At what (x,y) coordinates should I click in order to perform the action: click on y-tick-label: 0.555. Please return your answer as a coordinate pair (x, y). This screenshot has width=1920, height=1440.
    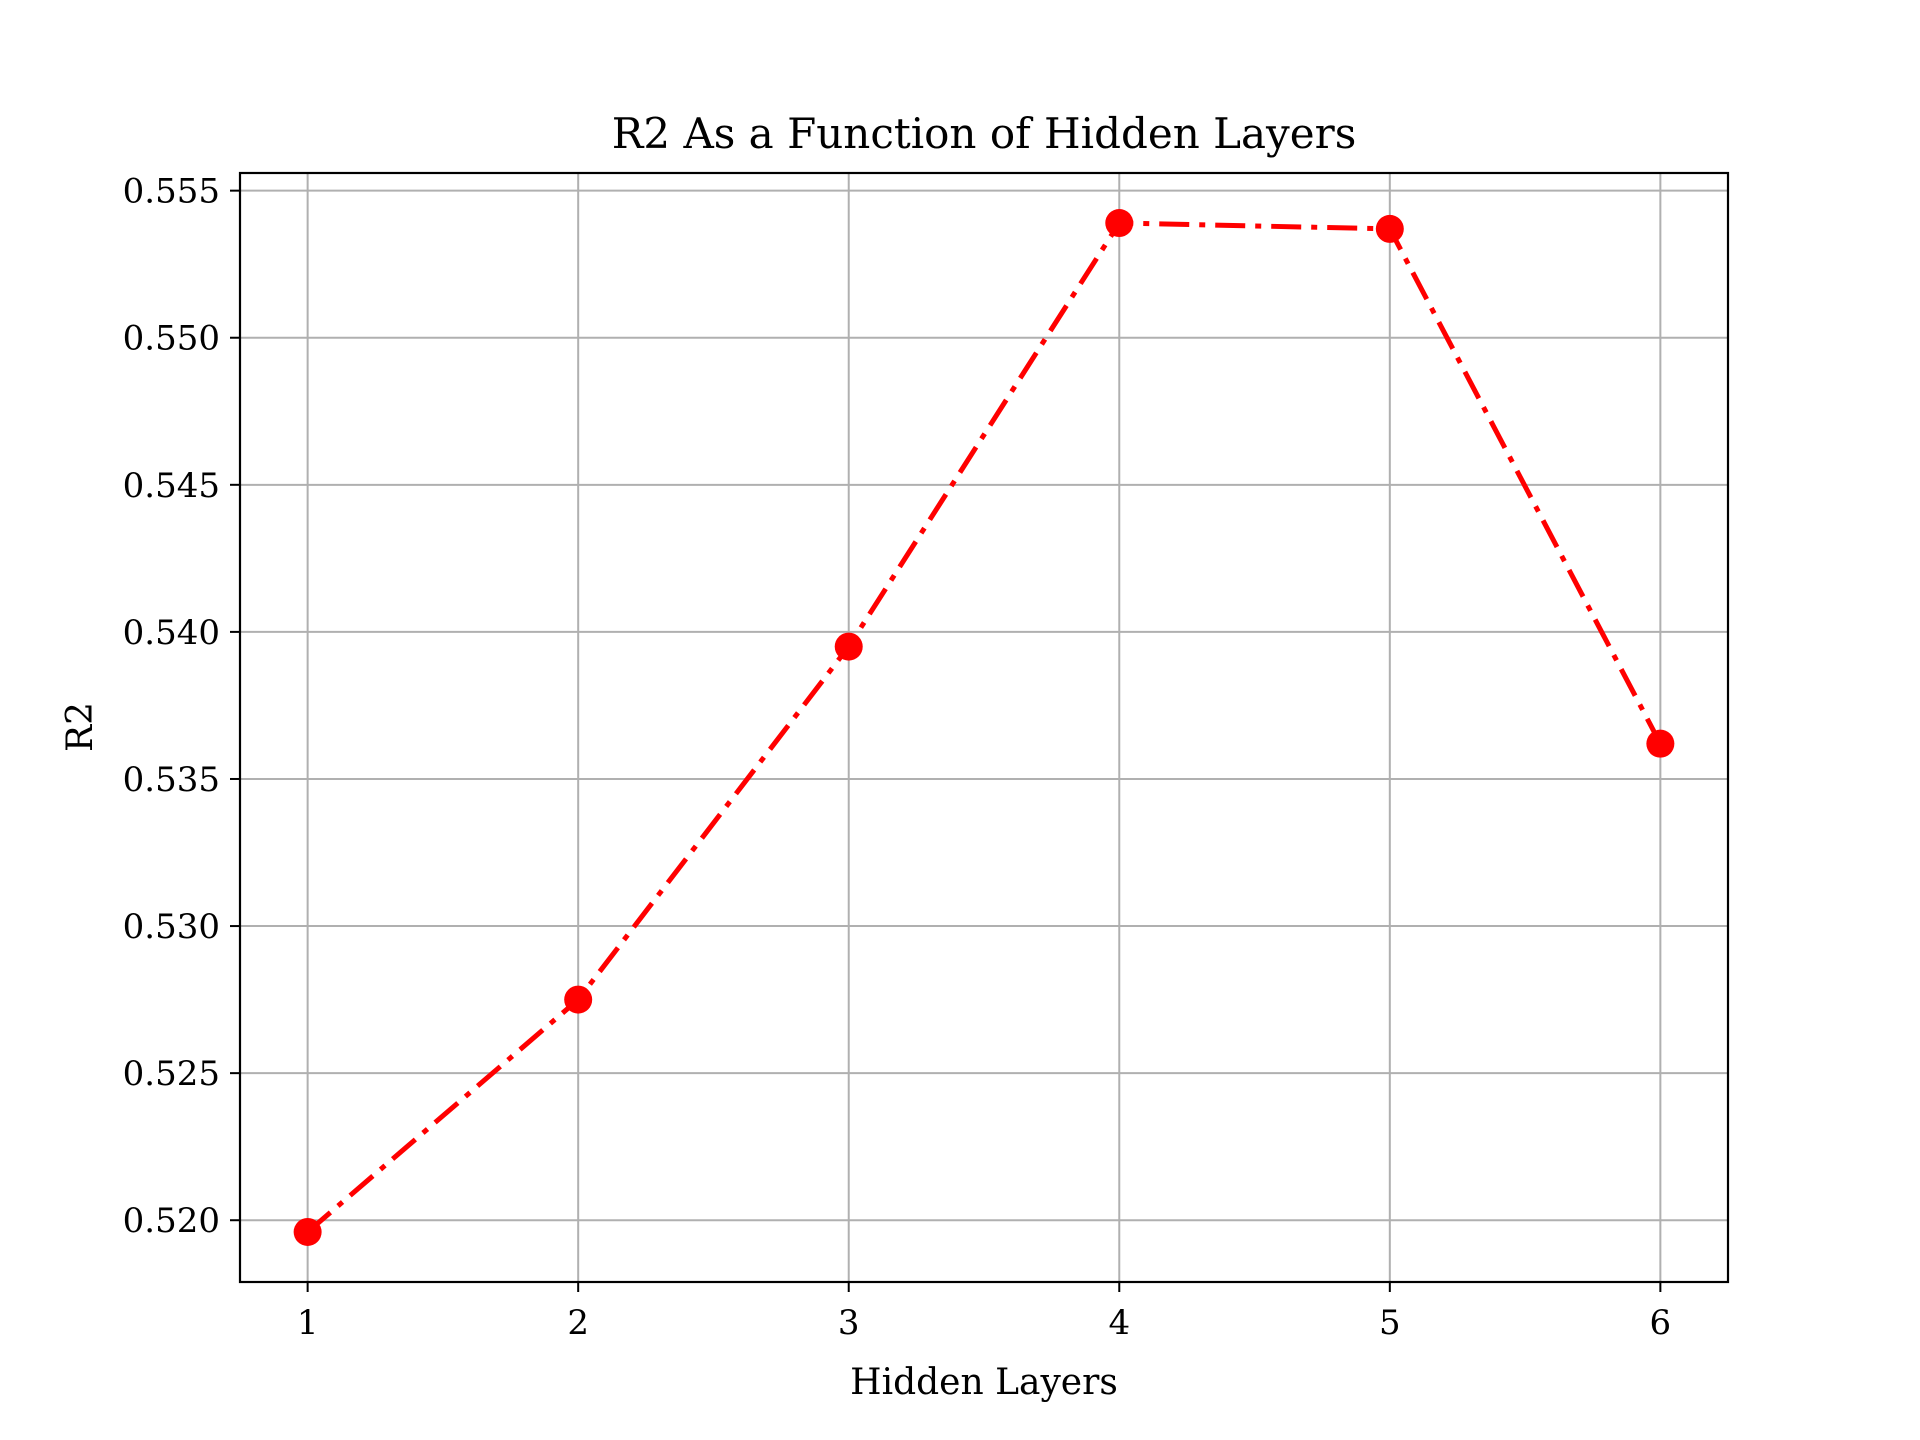
    Looking at the image, I should click on (171, 192).